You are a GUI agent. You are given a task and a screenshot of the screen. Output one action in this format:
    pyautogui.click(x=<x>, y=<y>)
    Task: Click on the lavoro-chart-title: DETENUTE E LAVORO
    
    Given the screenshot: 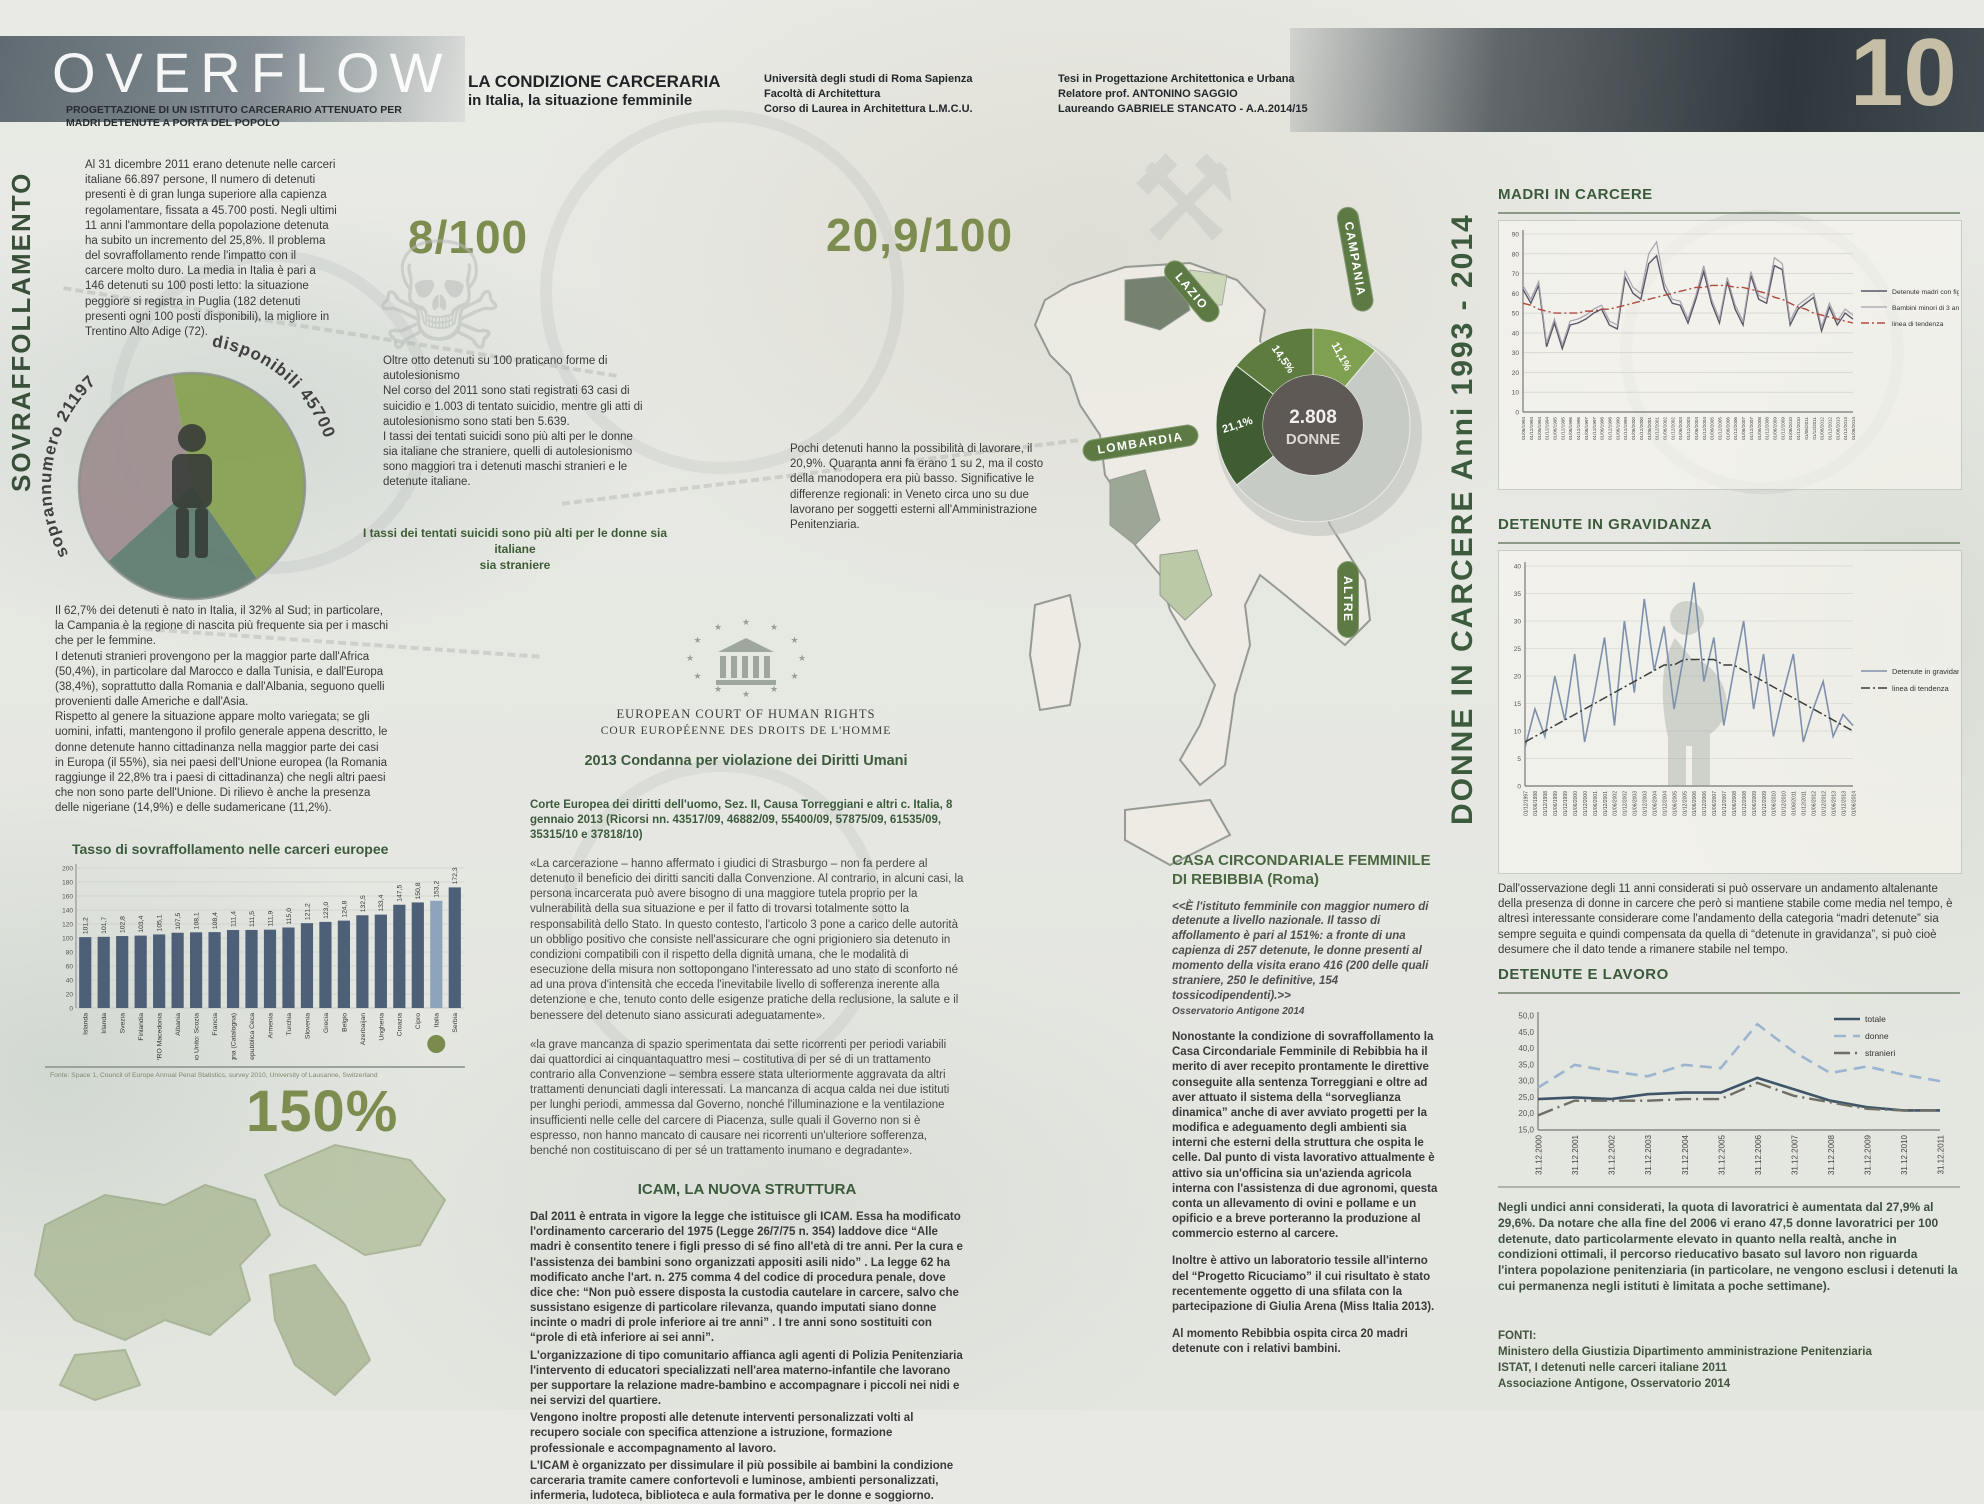 What is the action you would take?
    pyautogui.click(x=1583, y=974)
    